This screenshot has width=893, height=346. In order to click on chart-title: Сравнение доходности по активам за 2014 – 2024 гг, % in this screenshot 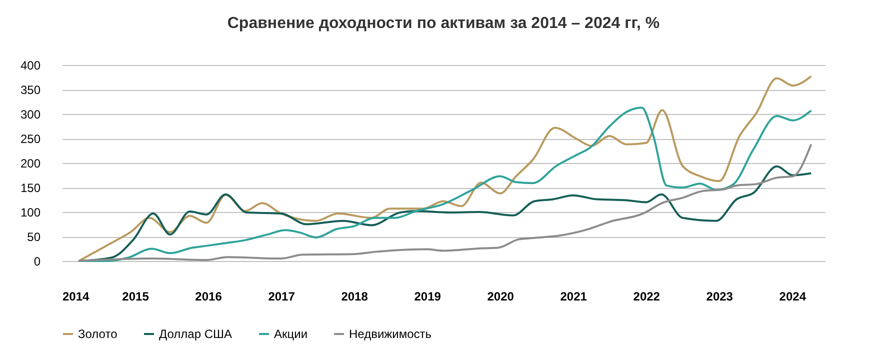, I will do `click(443, 23)`.